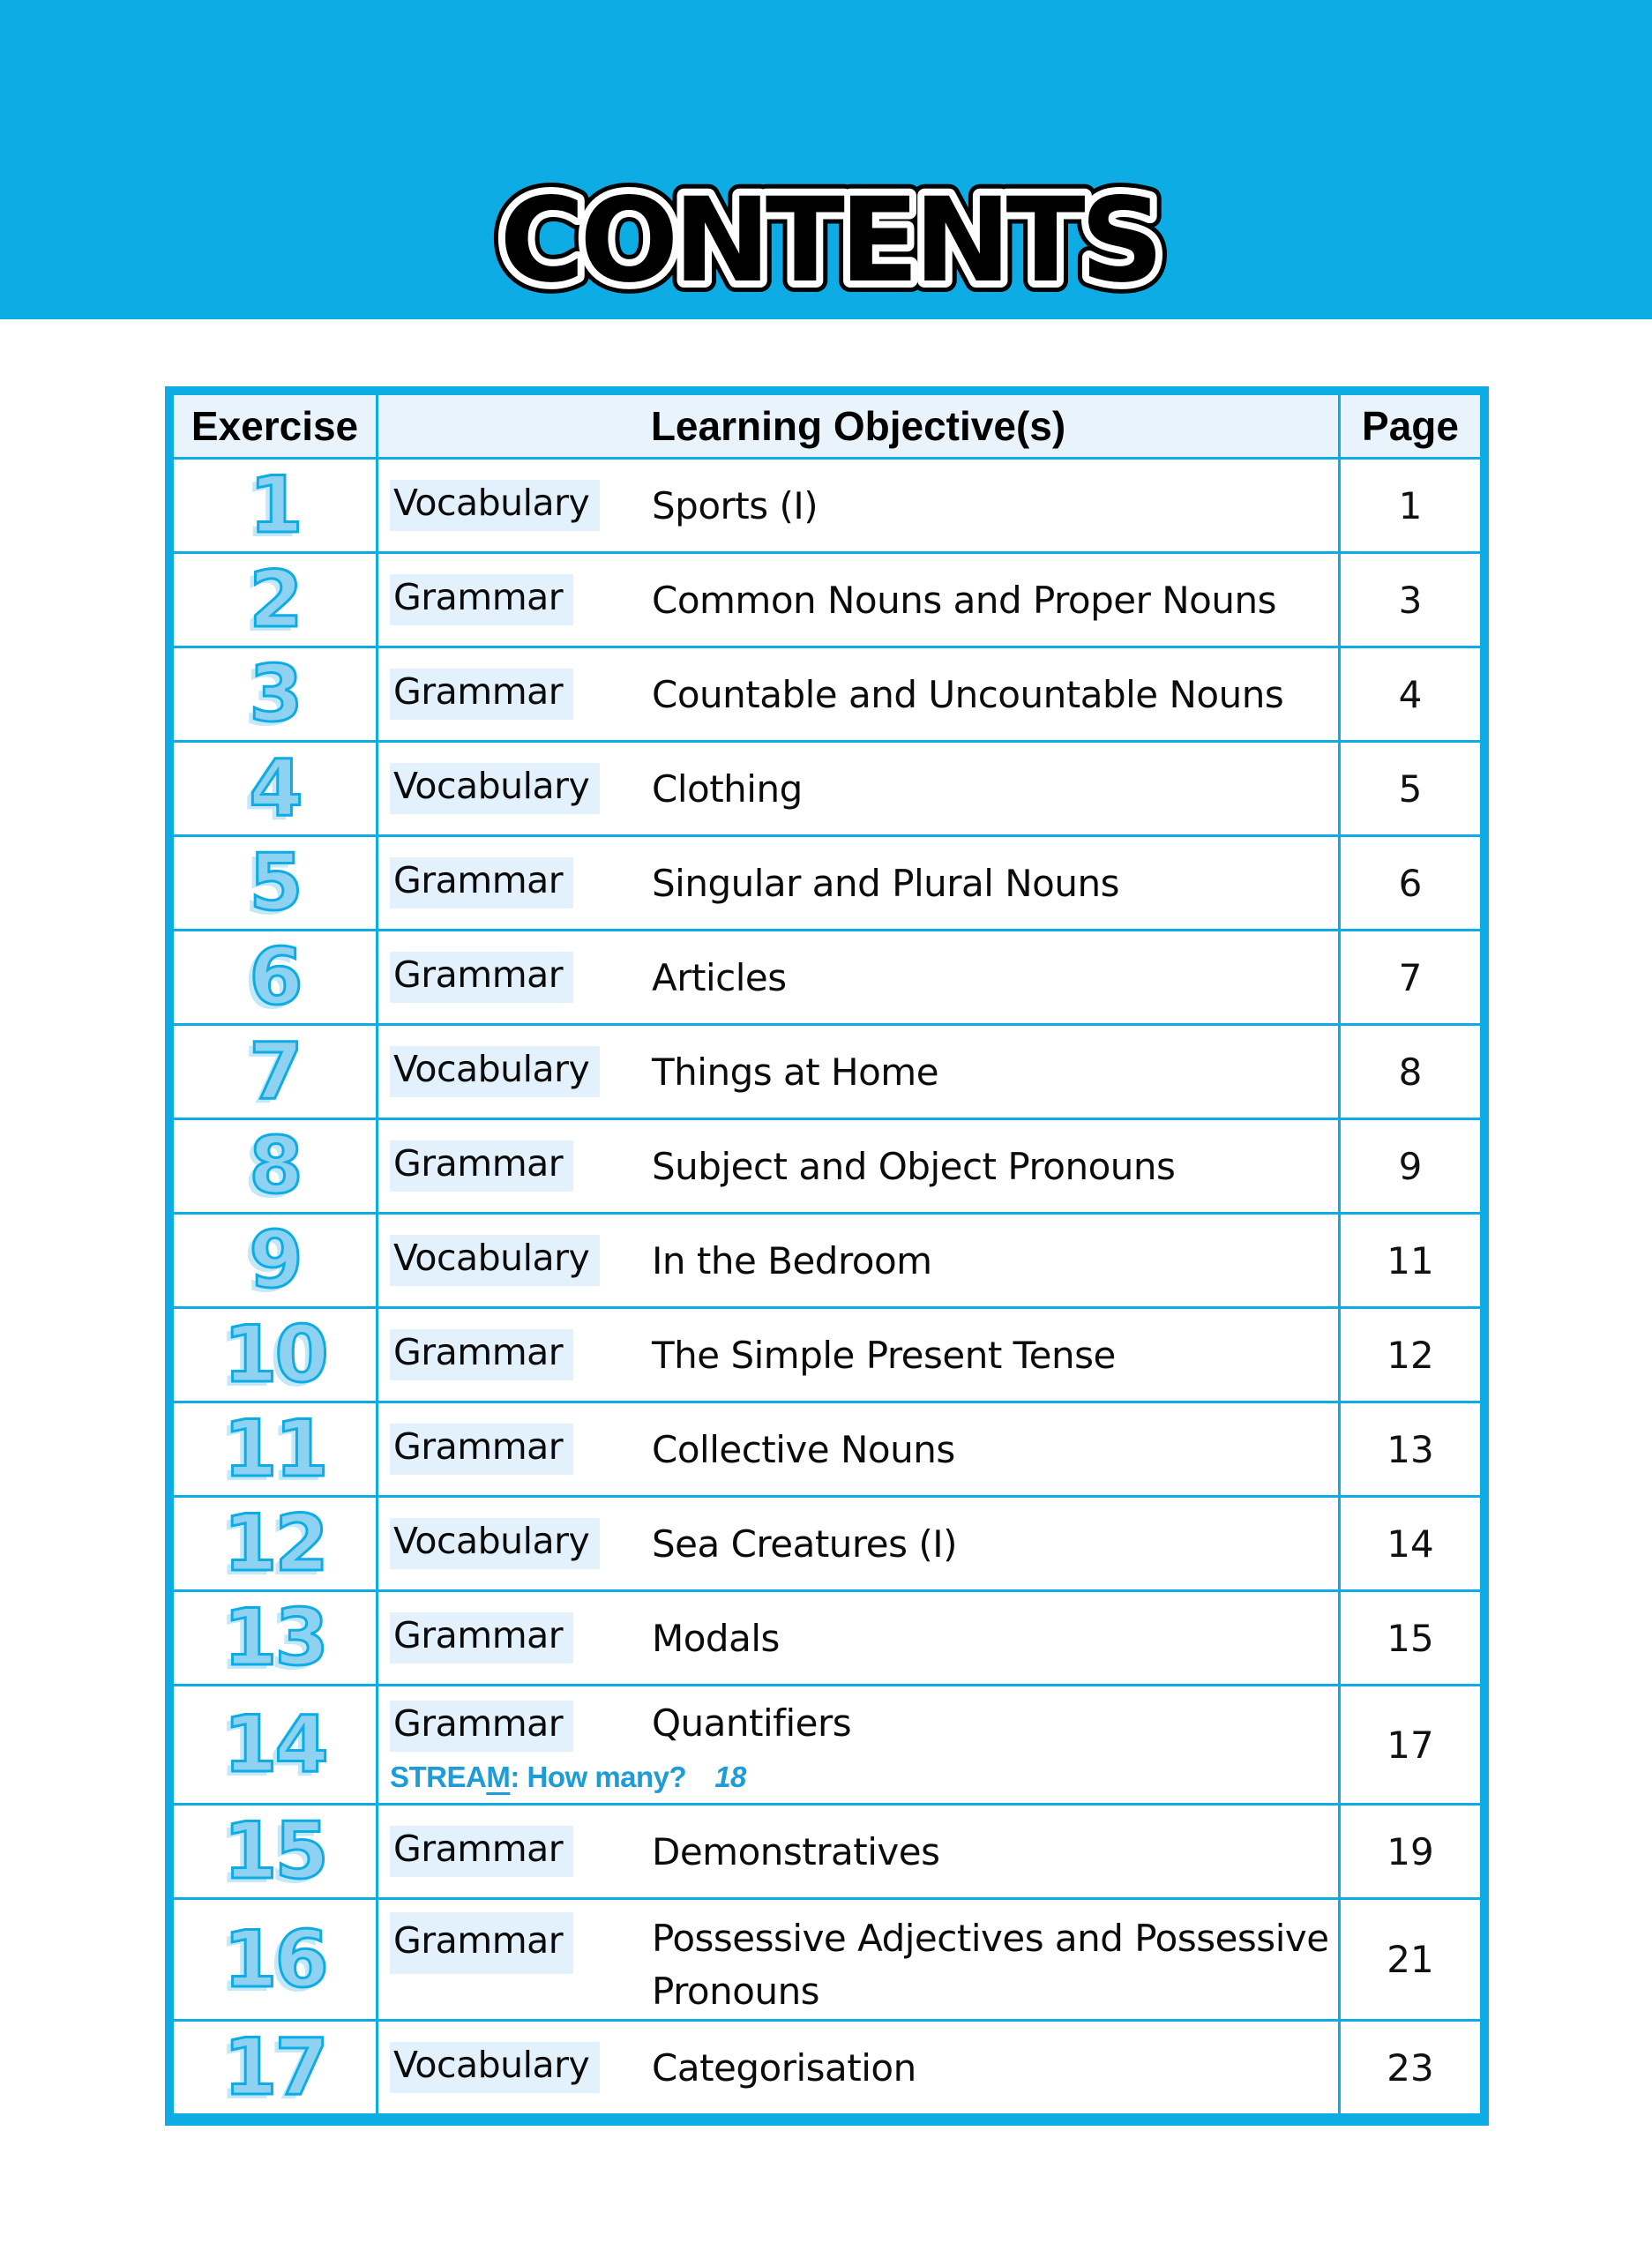 This screenshot has height=2258, width=1652. I want to click on page-cell: 11, so click(1410, 1261).